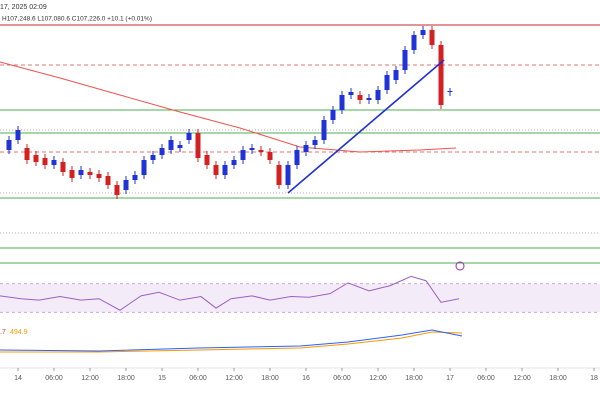 This screenshot has height=400, width=600. I want to click on x-tick-label: 18, so click(594, 378).